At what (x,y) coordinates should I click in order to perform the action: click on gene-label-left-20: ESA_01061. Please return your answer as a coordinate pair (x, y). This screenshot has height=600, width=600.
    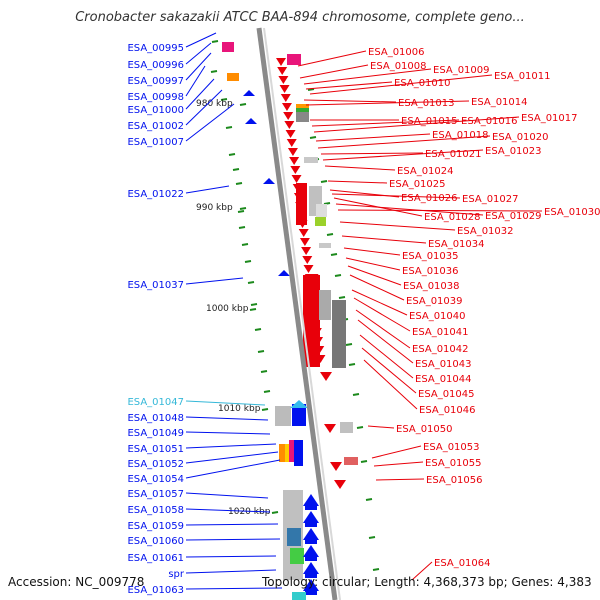
    Looking at the image, I should click on (155, 558).